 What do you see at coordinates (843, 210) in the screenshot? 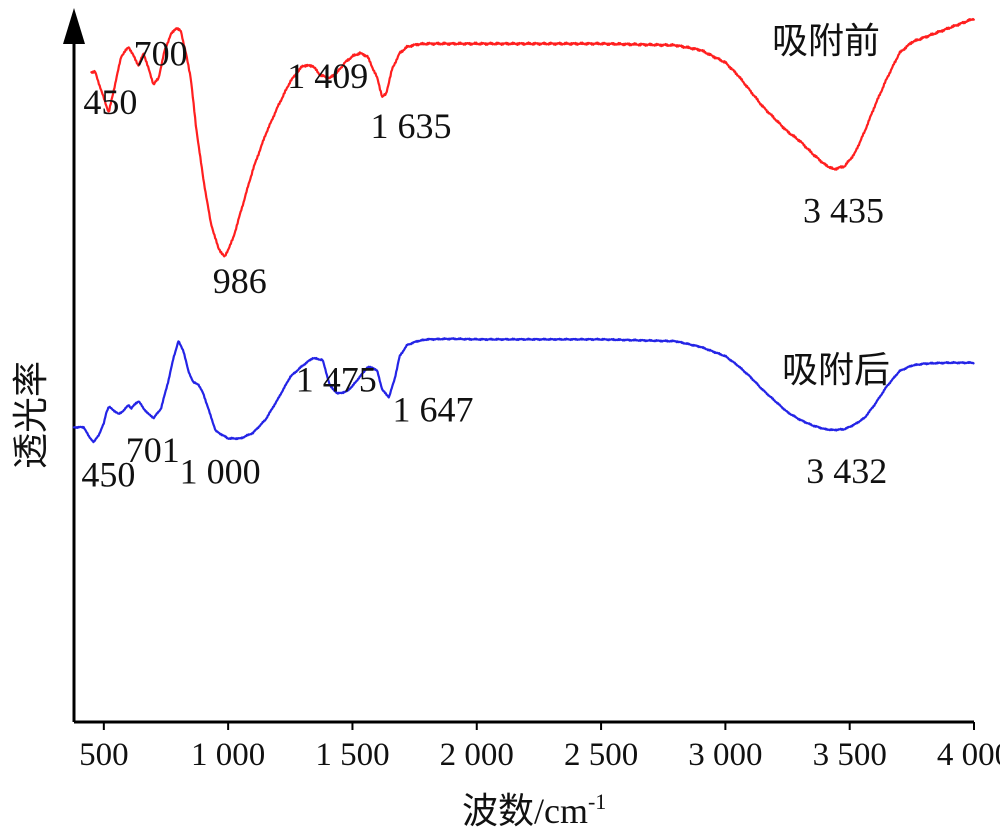
I see `peak-label: 3 435` at bounding box center [843, 210].